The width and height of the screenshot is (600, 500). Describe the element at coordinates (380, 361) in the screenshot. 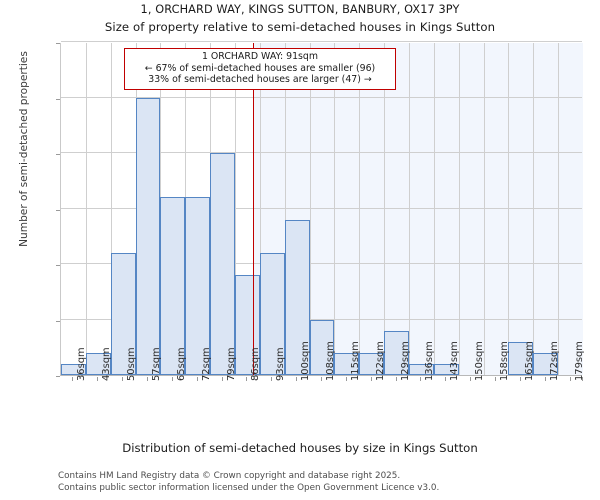

I see `x-axis-tick-label: 122sqm` at that location.